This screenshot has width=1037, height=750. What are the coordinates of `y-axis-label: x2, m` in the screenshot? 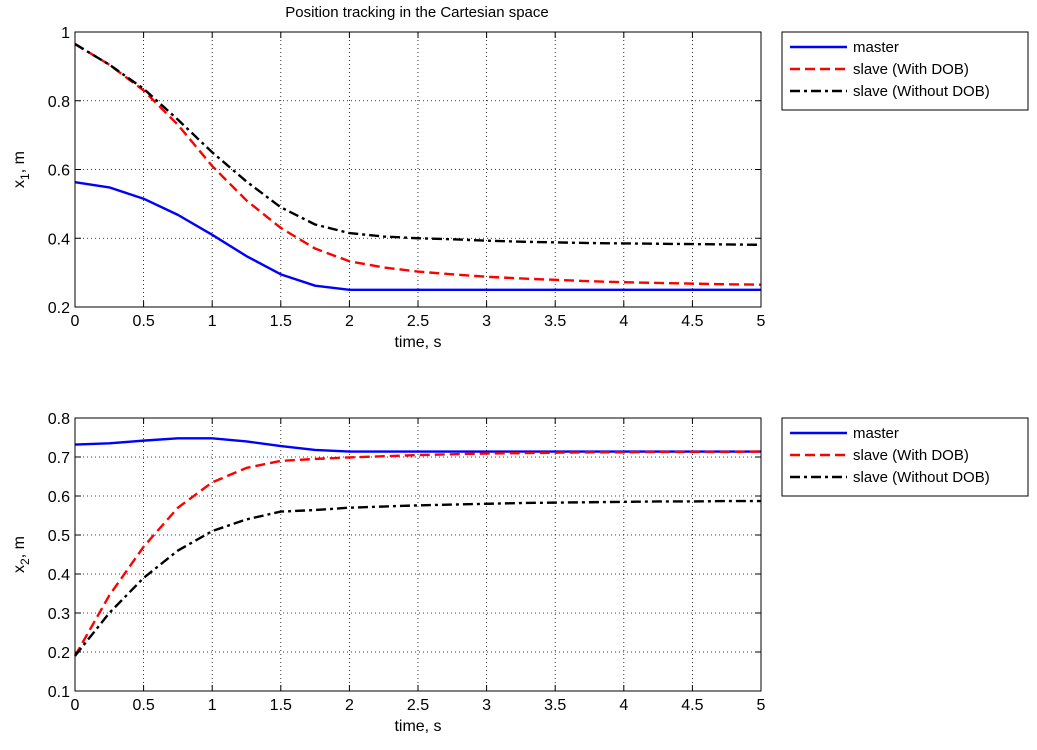 It's located at (21, 554).